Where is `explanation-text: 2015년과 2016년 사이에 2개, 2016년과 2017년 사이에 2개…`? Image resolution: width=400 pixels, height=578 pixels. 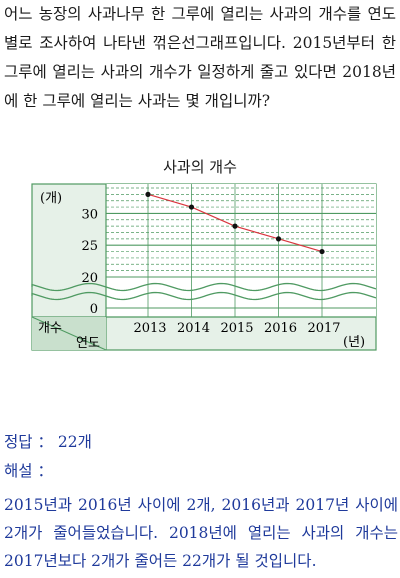 explanation-text: 2015년과 2016년 사이에 2개, 2016년과 2017년 사이에 2개… is located at coordinates (201, 533).